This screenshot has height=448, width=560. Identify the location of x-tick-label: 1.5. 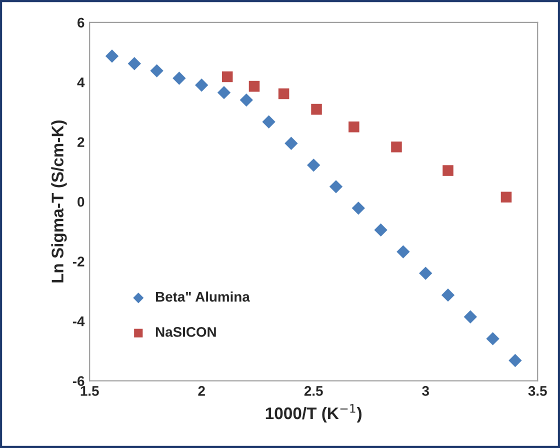
(89, 391).